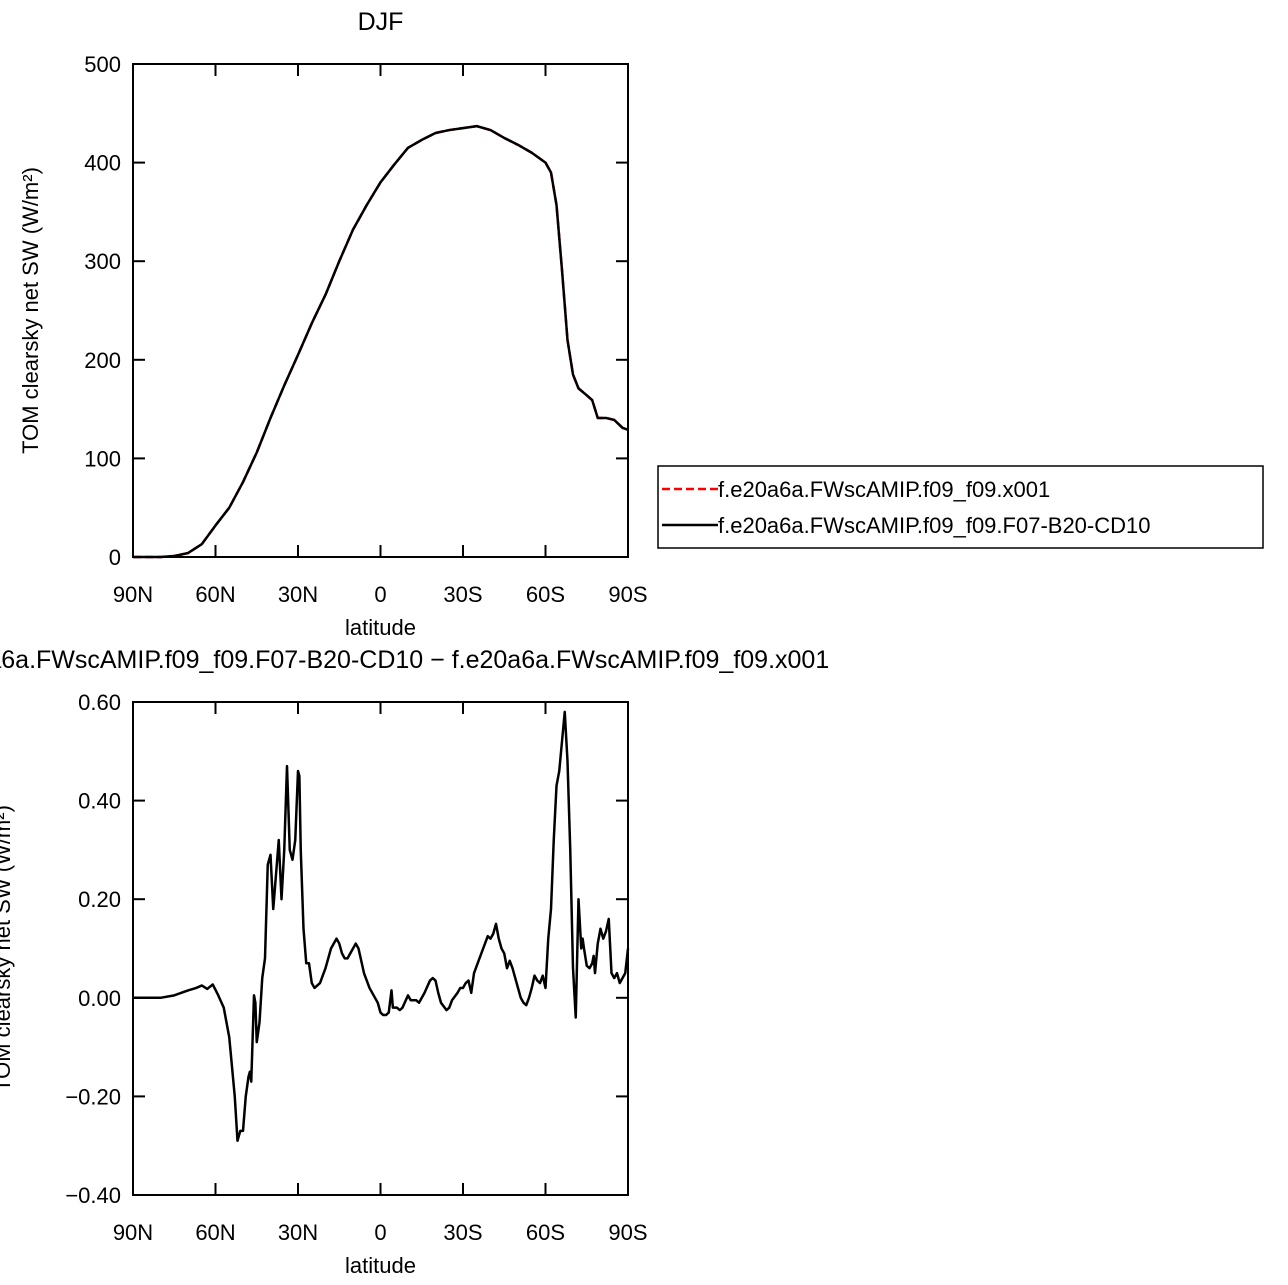 The width and height of the screenshot is (1288, 1285). What do you see at coordinates (99, 899) in the screenshot?
I see `y-tick-label: 0.20` at bounding box center [99, 899].